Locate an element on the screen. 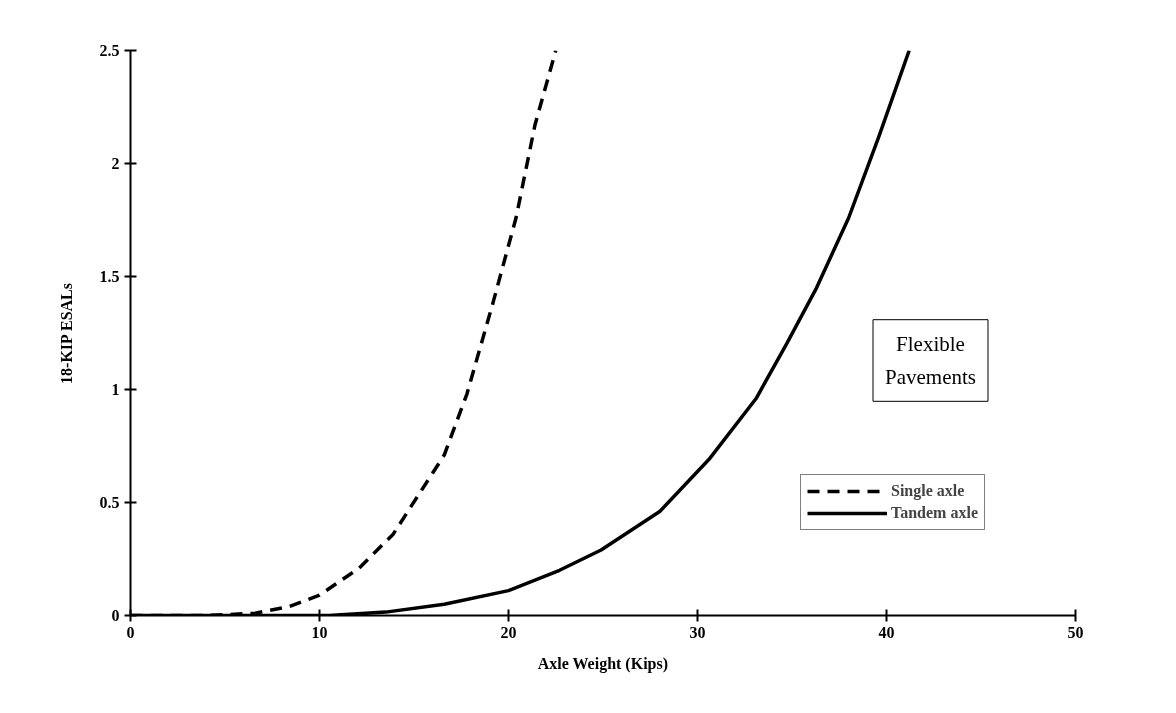 The width and height of the screenshot is (1176, 713). y-axis-title: 18-KIP ESALs is located at coordinates (66, 333).